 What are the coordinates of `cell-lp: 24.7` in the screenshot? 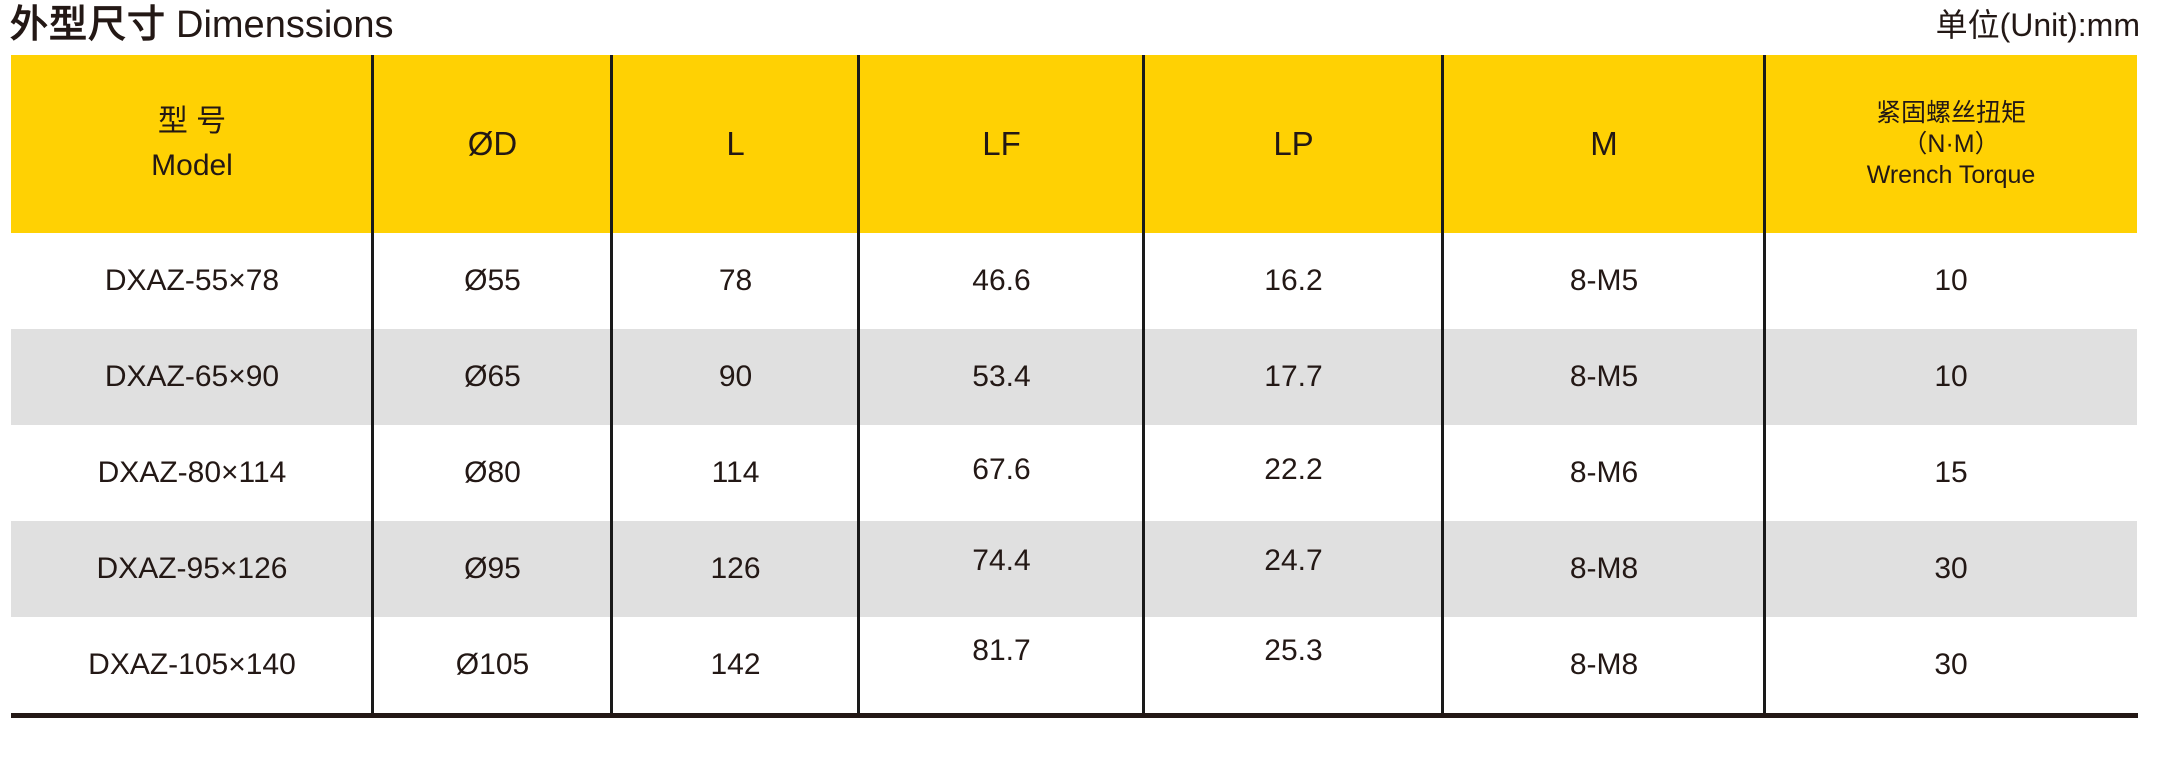 It's located at (1293, 560).